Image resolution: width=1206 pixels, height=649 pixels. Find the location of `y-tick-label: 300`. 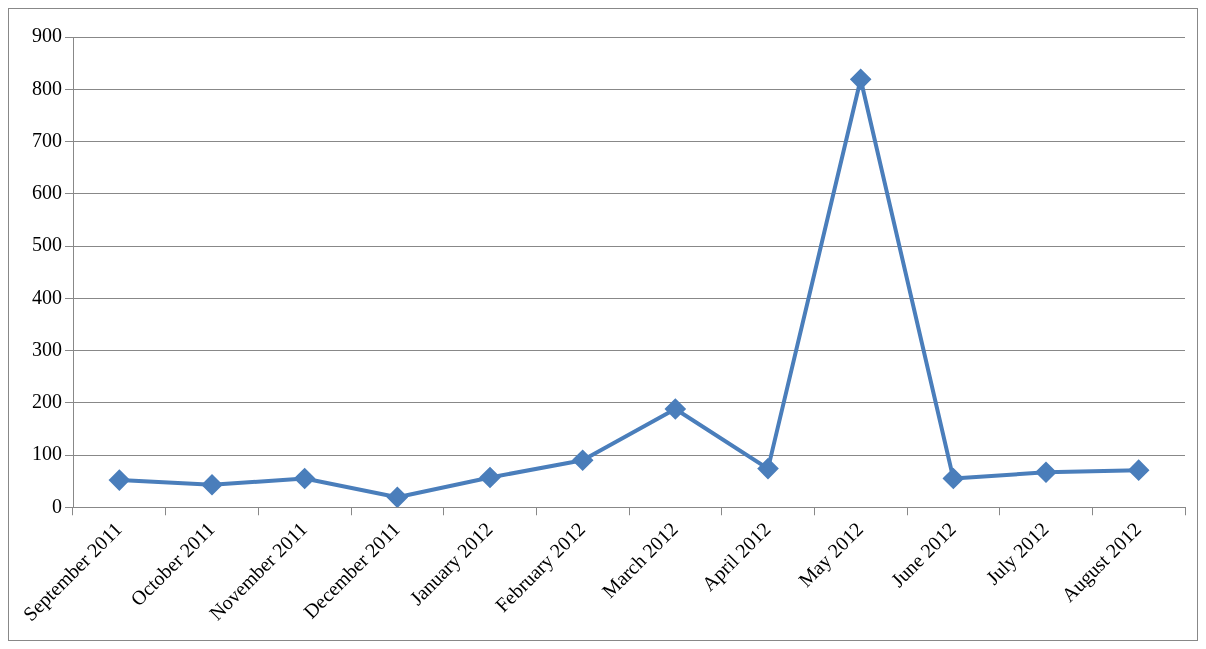

y-tick-label: 300 is located at coordinates (47, 348).